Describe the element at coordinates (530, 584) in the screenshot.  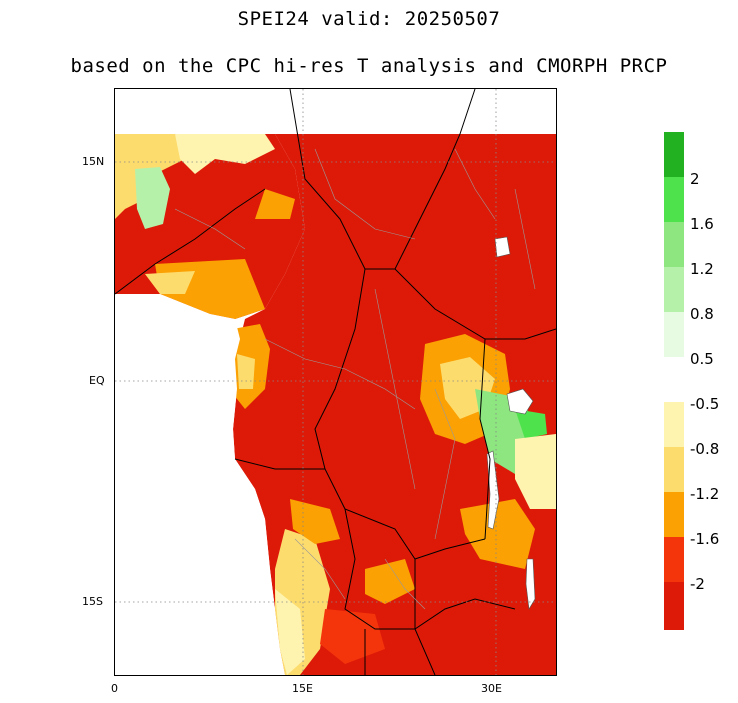
I see `lake-malawi` at that location.